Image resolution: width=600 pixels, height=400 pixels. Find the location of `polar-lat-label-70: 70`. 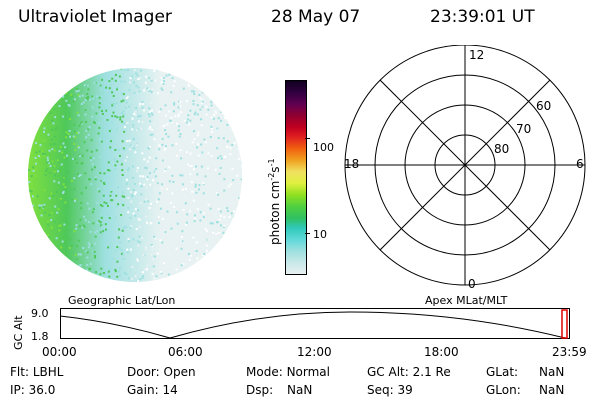

polar-lat-label-70: 70 is located at coordinates (523, 129).